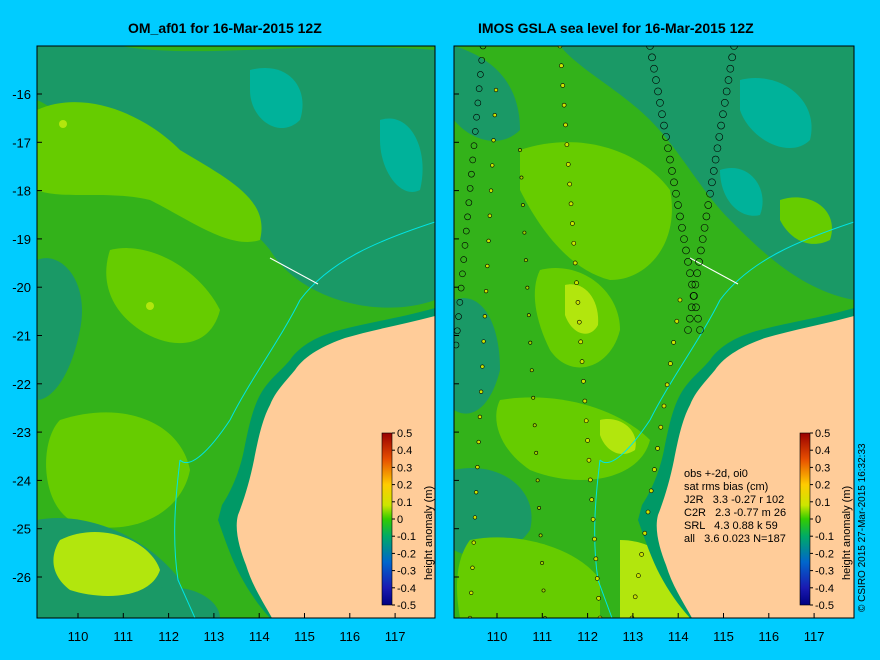 The height and width of the screenshot is (660, 880). I want to click on colorbar-tick-label: -0.5, so click(406, 606).